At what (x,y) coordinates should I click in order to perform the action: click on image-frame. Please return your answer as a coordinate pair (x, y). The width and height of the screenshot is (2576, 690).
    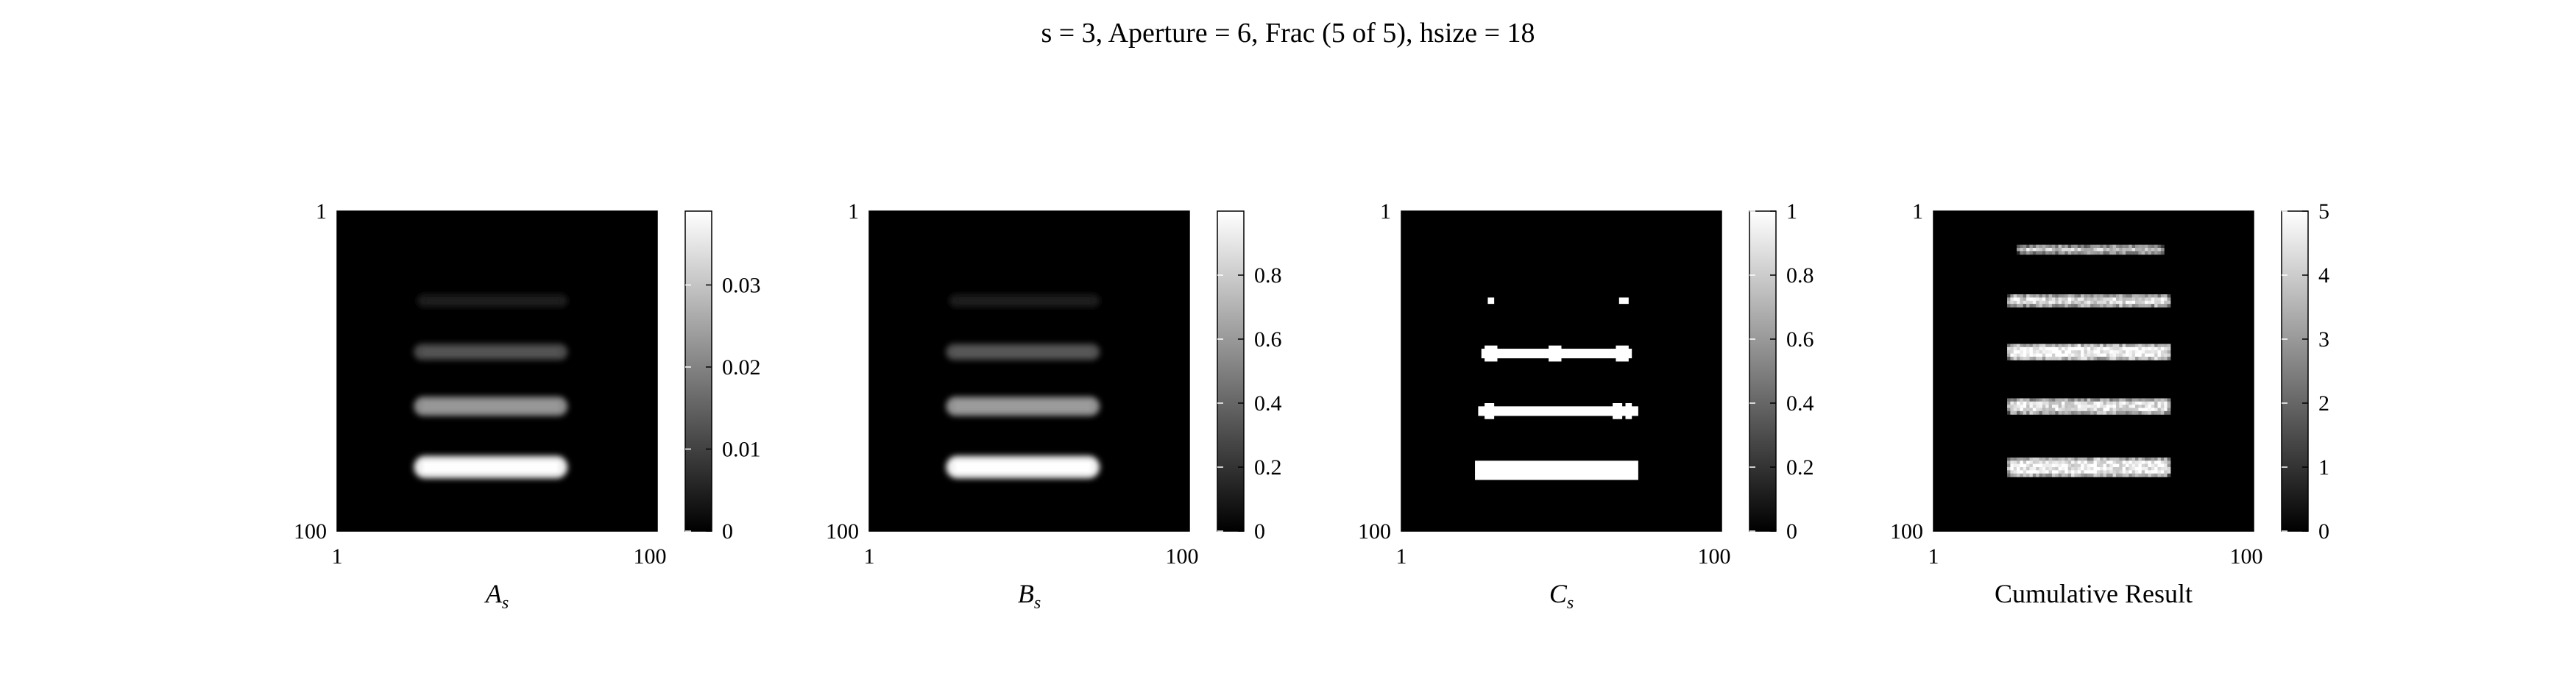
    Looking at the image, I should click on (1029, 371).